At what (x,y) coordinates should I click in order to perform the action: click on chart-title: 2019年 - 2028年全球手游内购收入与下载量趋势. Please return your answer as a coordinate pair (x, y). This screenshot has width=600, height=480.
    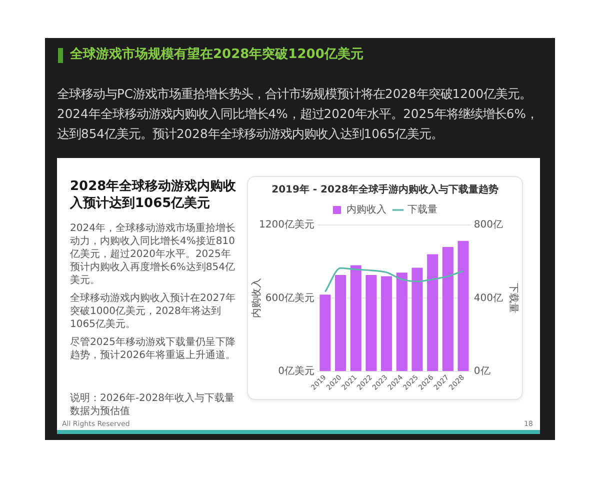
    Looking at the image, I should click on (385, 190).